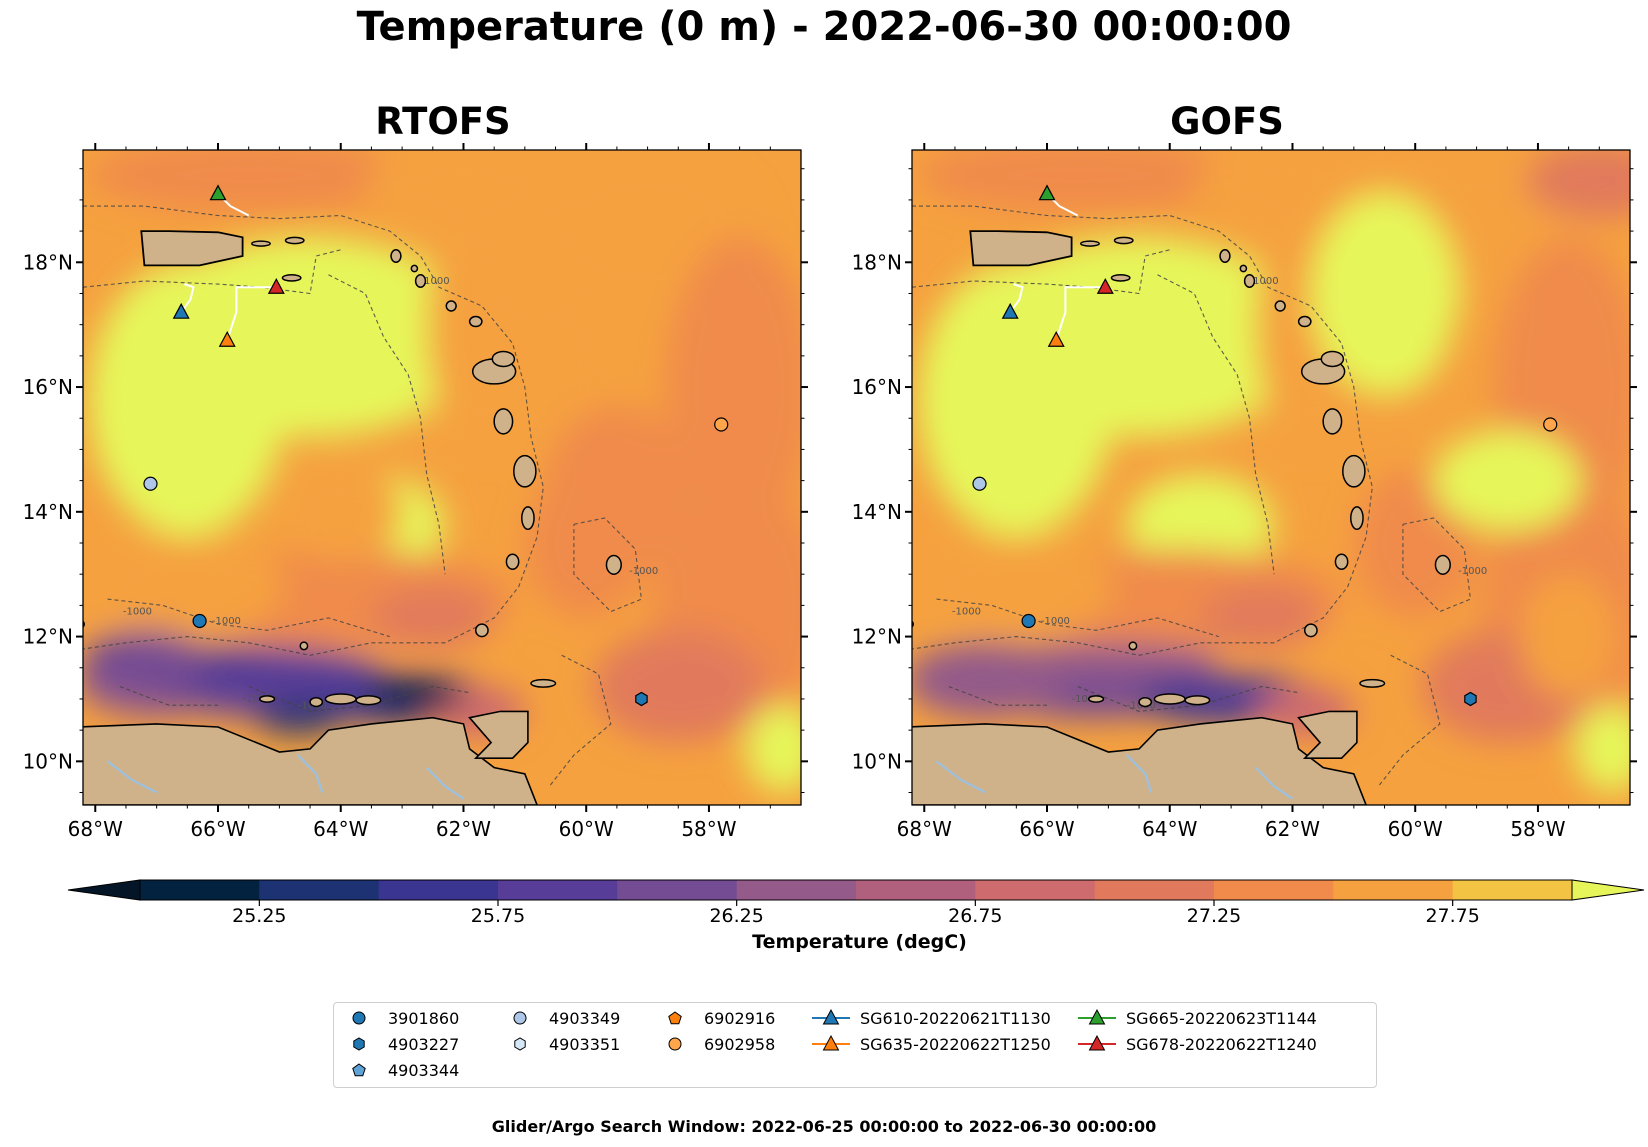 This screenshot has width=1648, height=1147. What do you see at coordinates (48, 637) in the screenshot?
I see `y-tick-label: 12°N` at bounding box center [48, 637].